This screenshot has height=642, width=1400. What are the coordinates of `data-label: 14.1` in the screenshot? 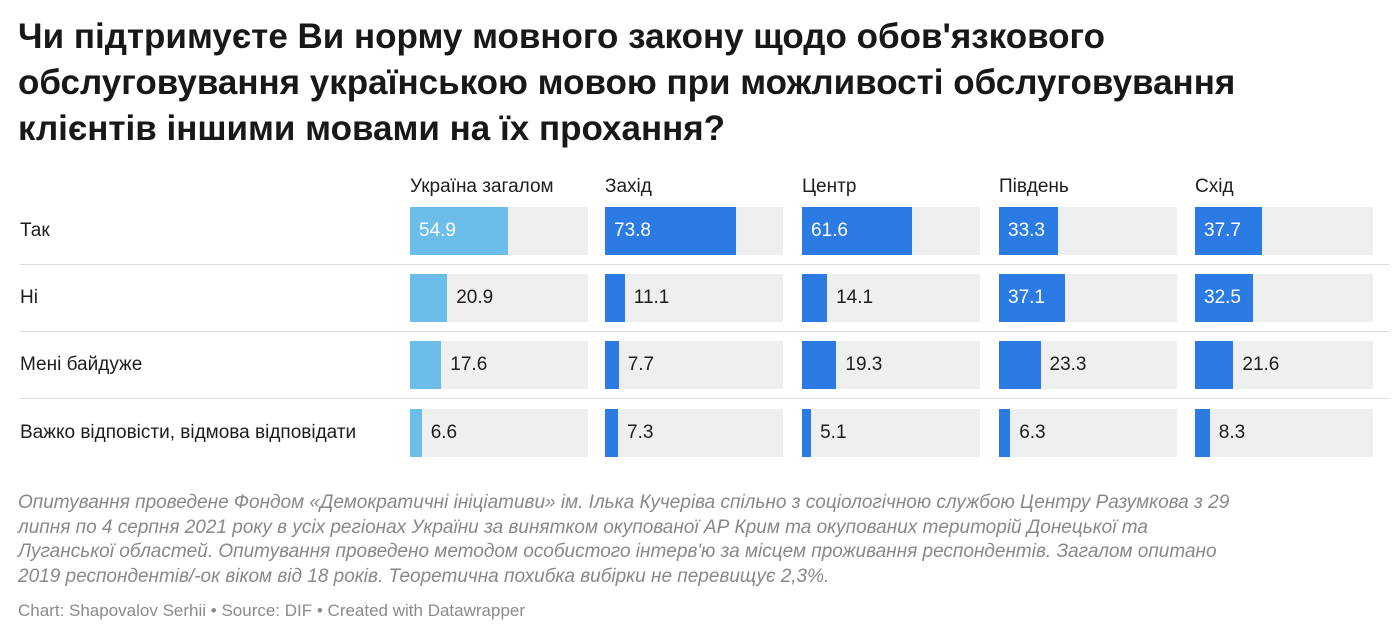 It's located at (855, 297).